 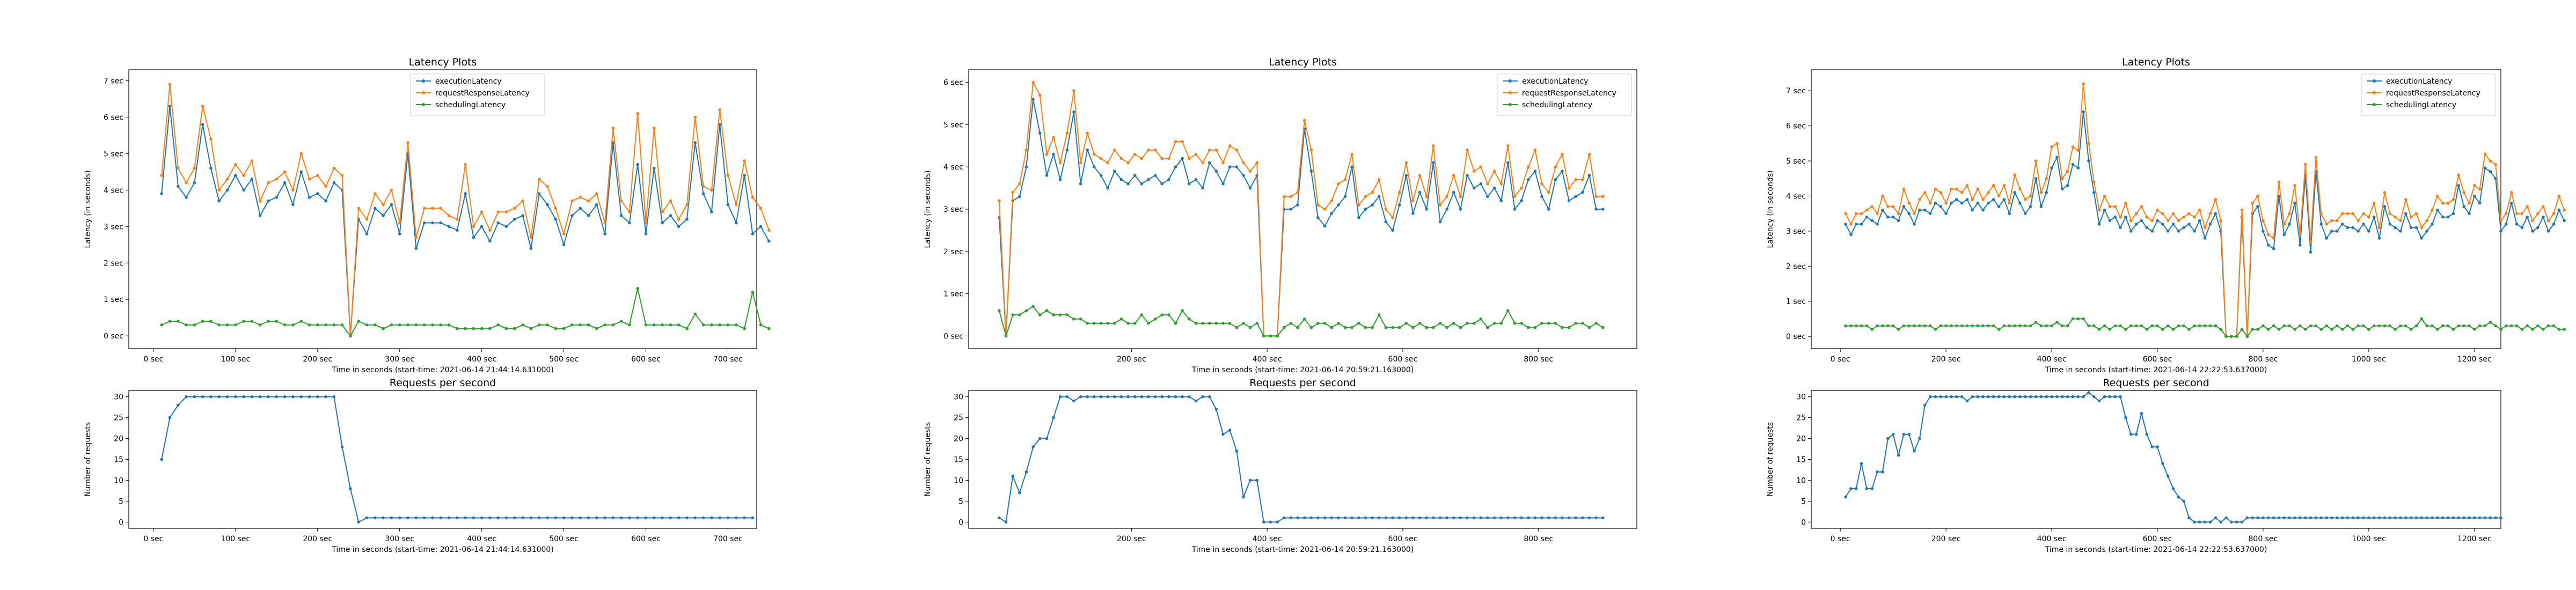 What do you see at coordinates (953, 167) in the screenshot?
I see `y-tick-label: 4 sec` at bounding box center [953, 167].